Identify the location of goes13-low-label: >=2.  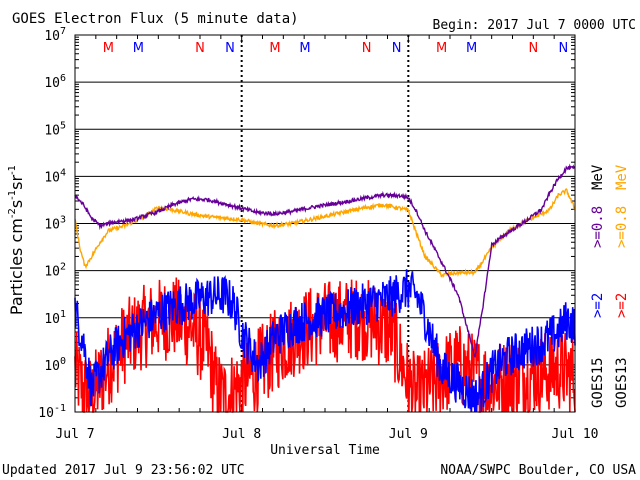
(622, 305).